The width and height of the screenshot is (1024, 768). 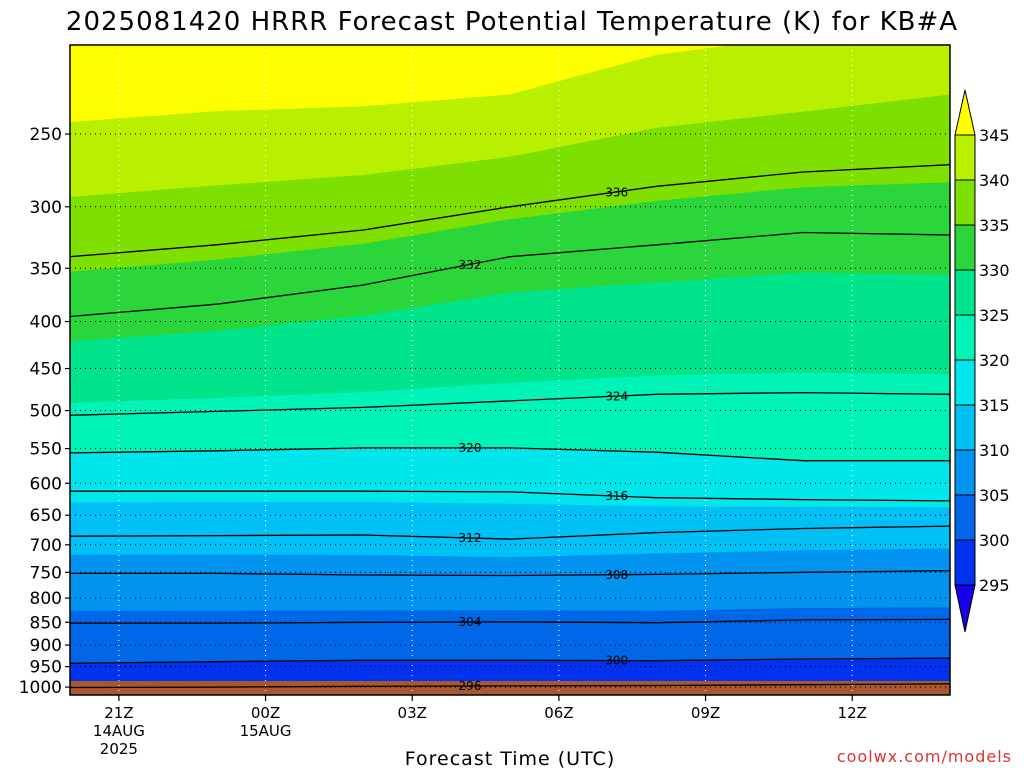 I want to click on y-tick-label-450: 450, so click(x=46, y=370).